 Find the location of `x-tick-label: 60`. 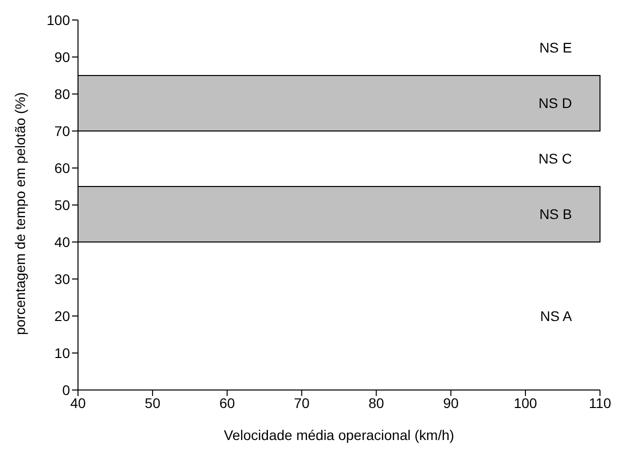

x-tick-label: 60 is located at coordinates (227, 402).